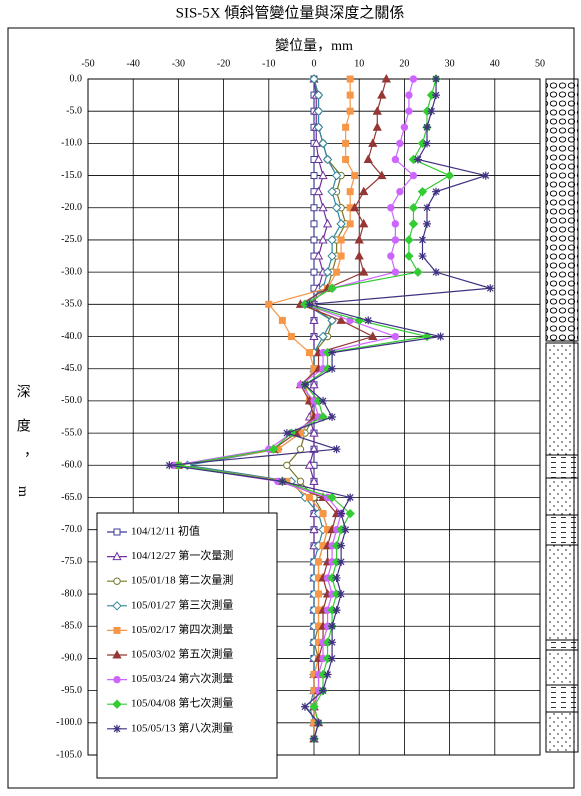  Describe the element at coordinates (182, 654) in the screenshot. I see `legend-label: 105/03/02 第五次測量` at that location.